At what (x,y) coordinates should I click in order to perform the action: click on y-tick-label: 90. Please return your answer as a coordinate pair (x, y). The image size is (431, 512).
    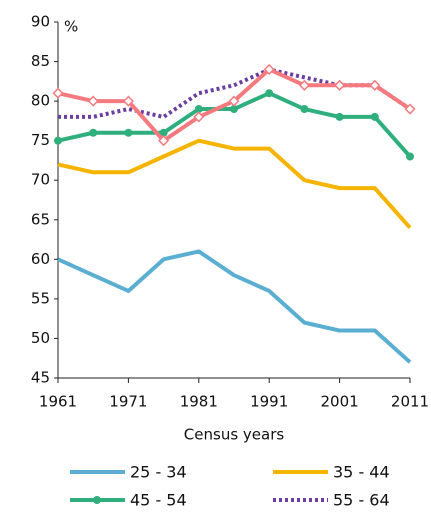
    Looking at the image, I should click on (40, 22).